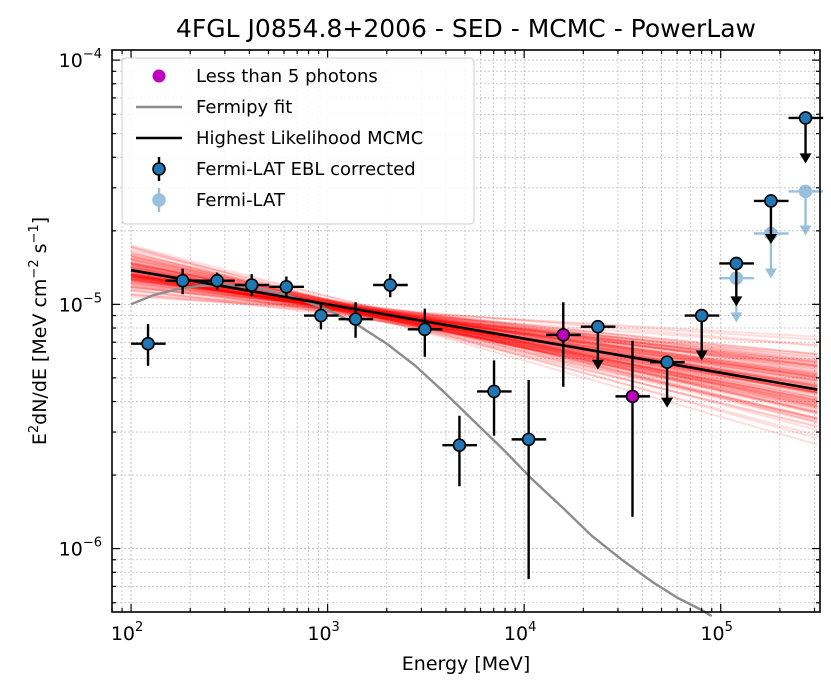 This screenshot has width=831, height=688. Describe the element at coordinates (729, 627) in the screenshot. I see `x-tick-exp: 5` at that location.